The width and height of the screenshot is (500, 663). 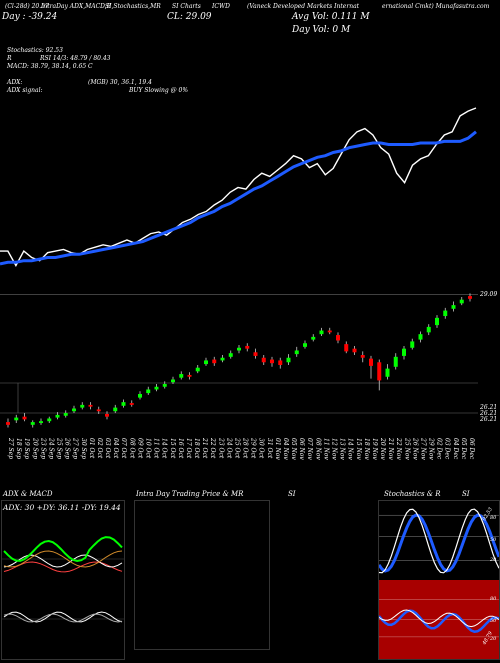 What do you see at coordinates (148, 448) in the screenshot?
I see `date-tick-label: 10 Oct` at bounding box center [148, 448].